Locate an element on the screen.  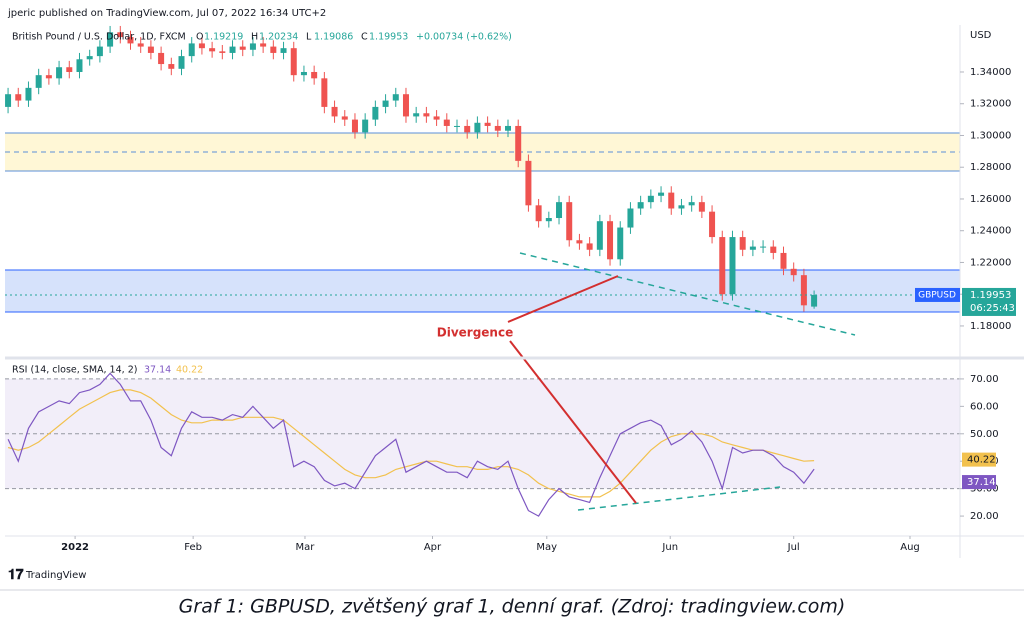
x-tick-label: Aug is located at coordinates (910, 547).